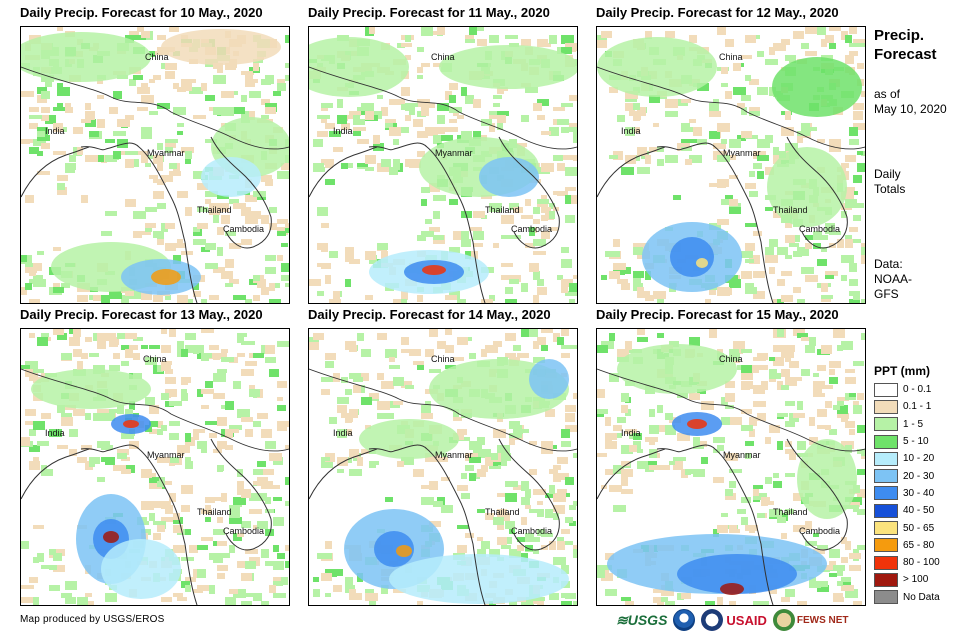 This screenshot has width=967, height=639. What do you see at coordinates (919, 511) in the screenshot?
I see `legend-label: 40 - 50` at bounding box center [919, 511].